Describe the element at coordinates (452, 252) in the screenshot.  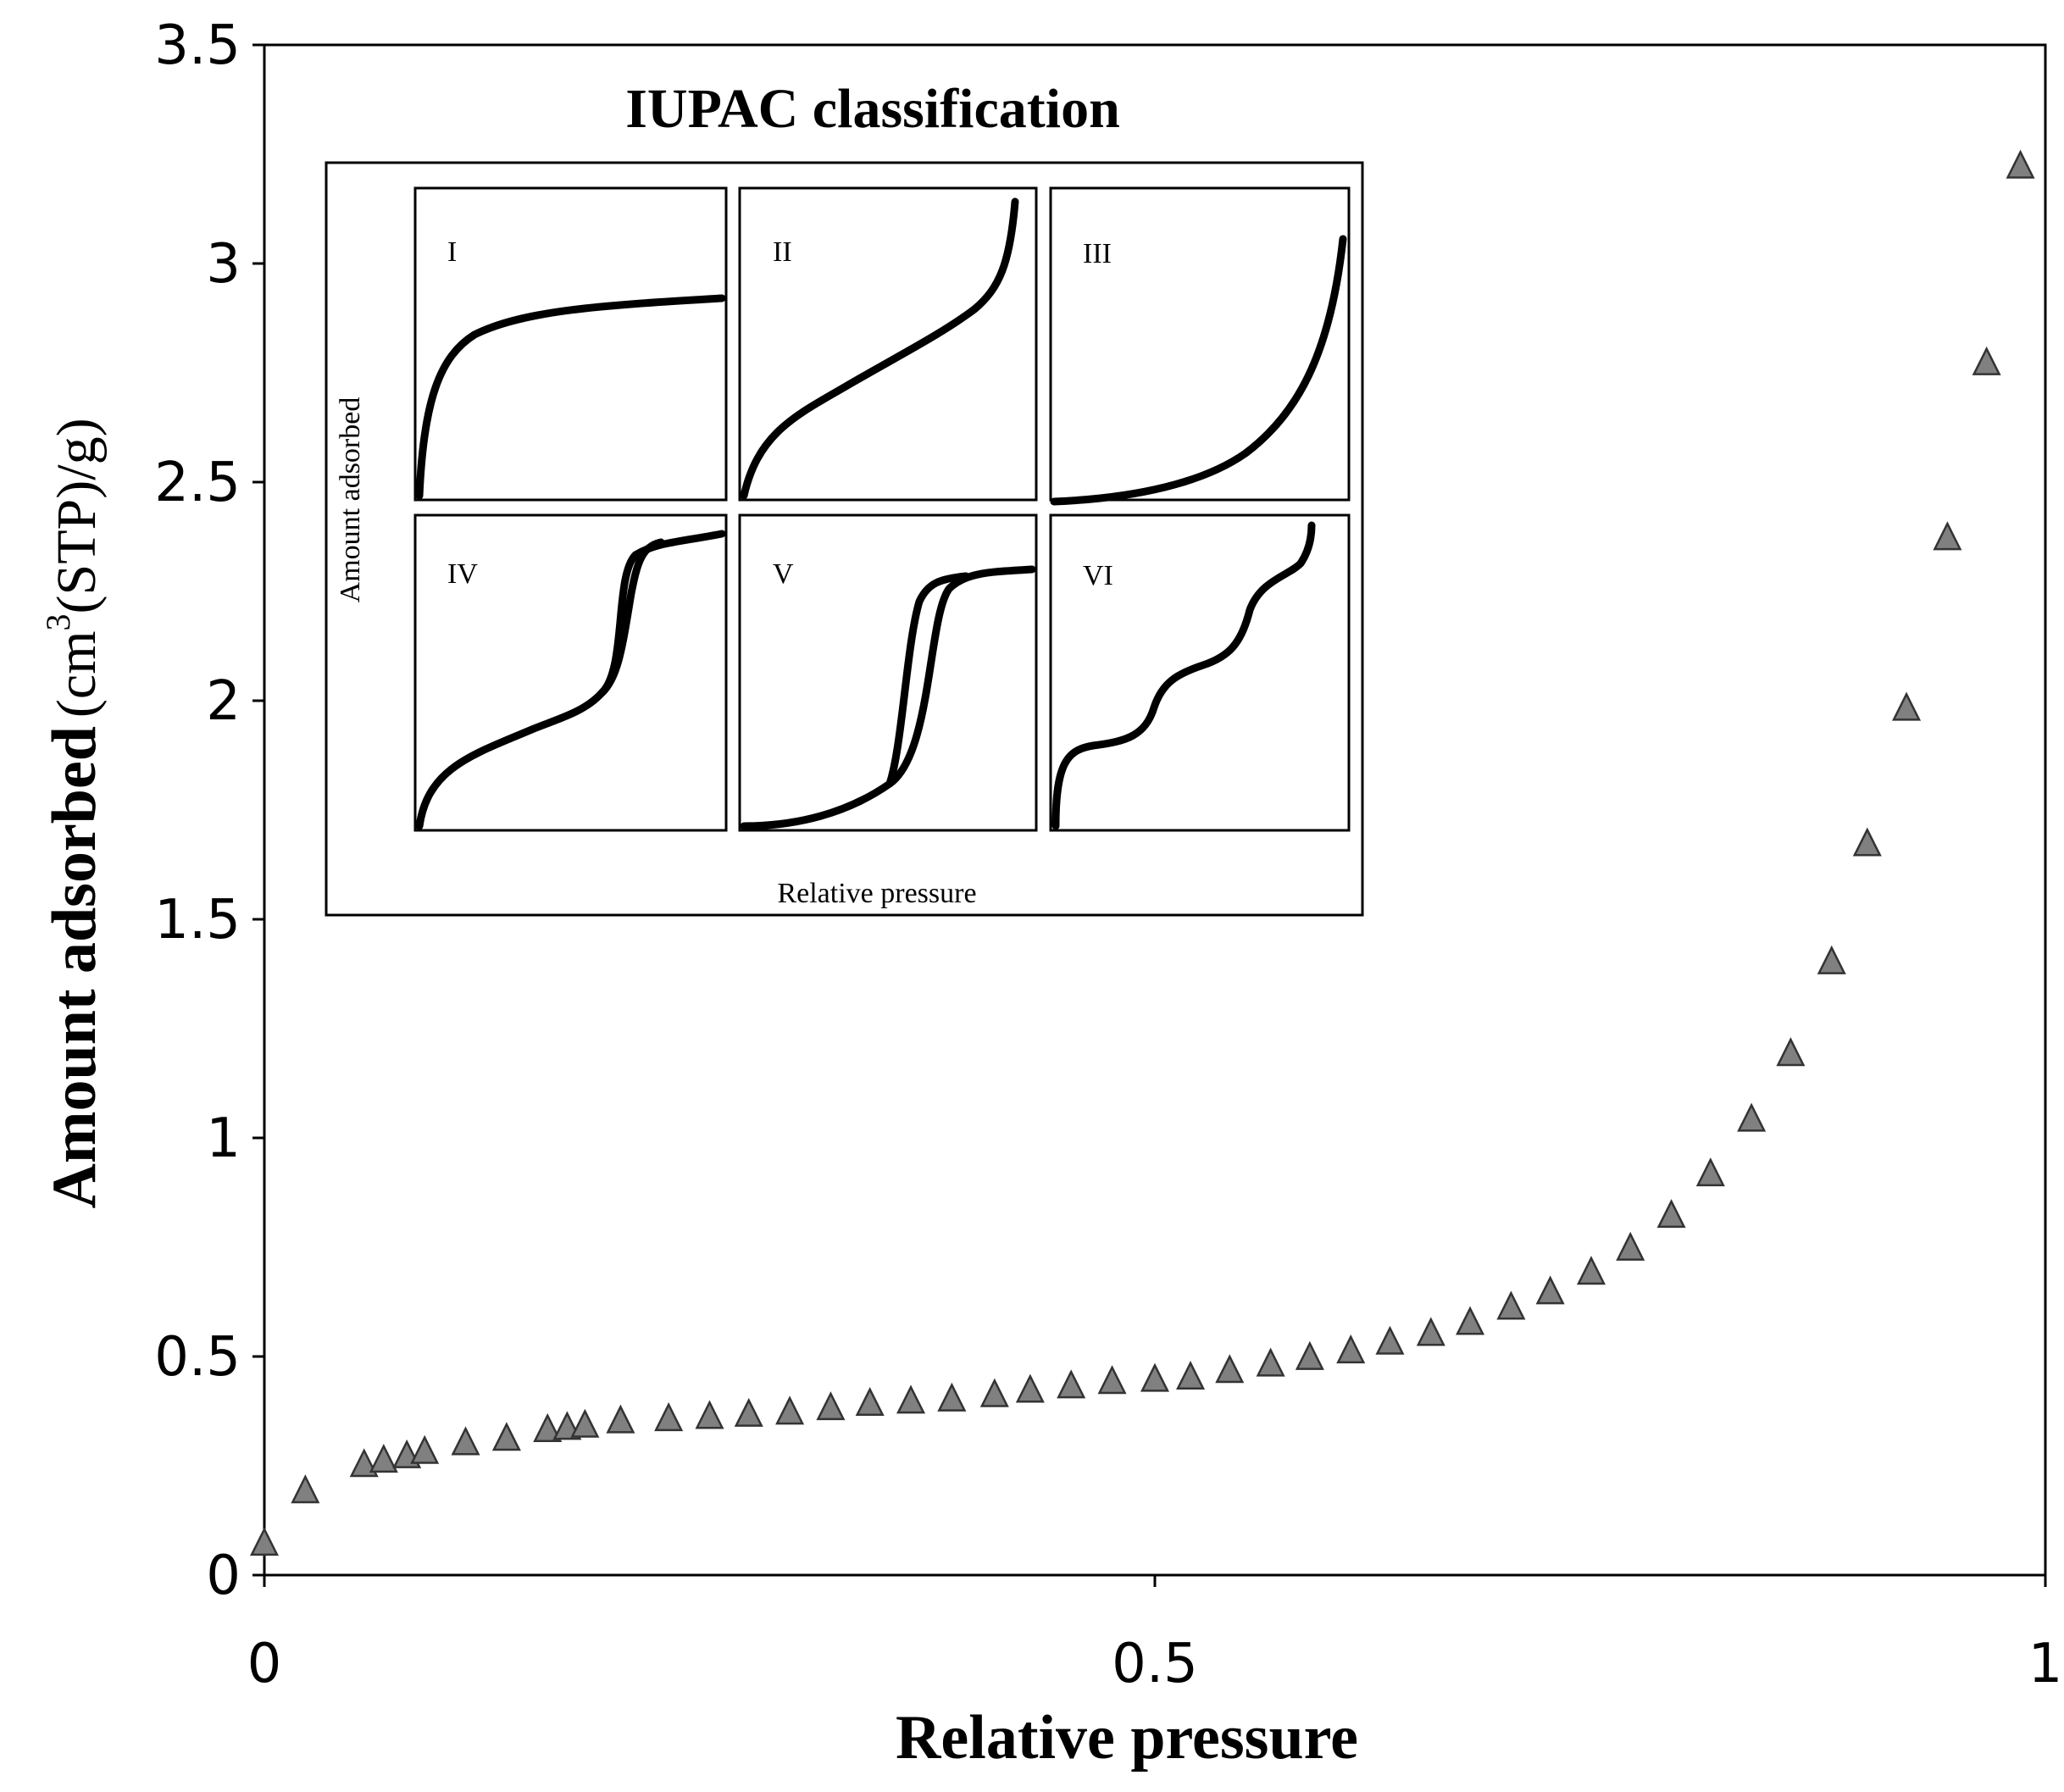
I see `panel-label: I` at that location.